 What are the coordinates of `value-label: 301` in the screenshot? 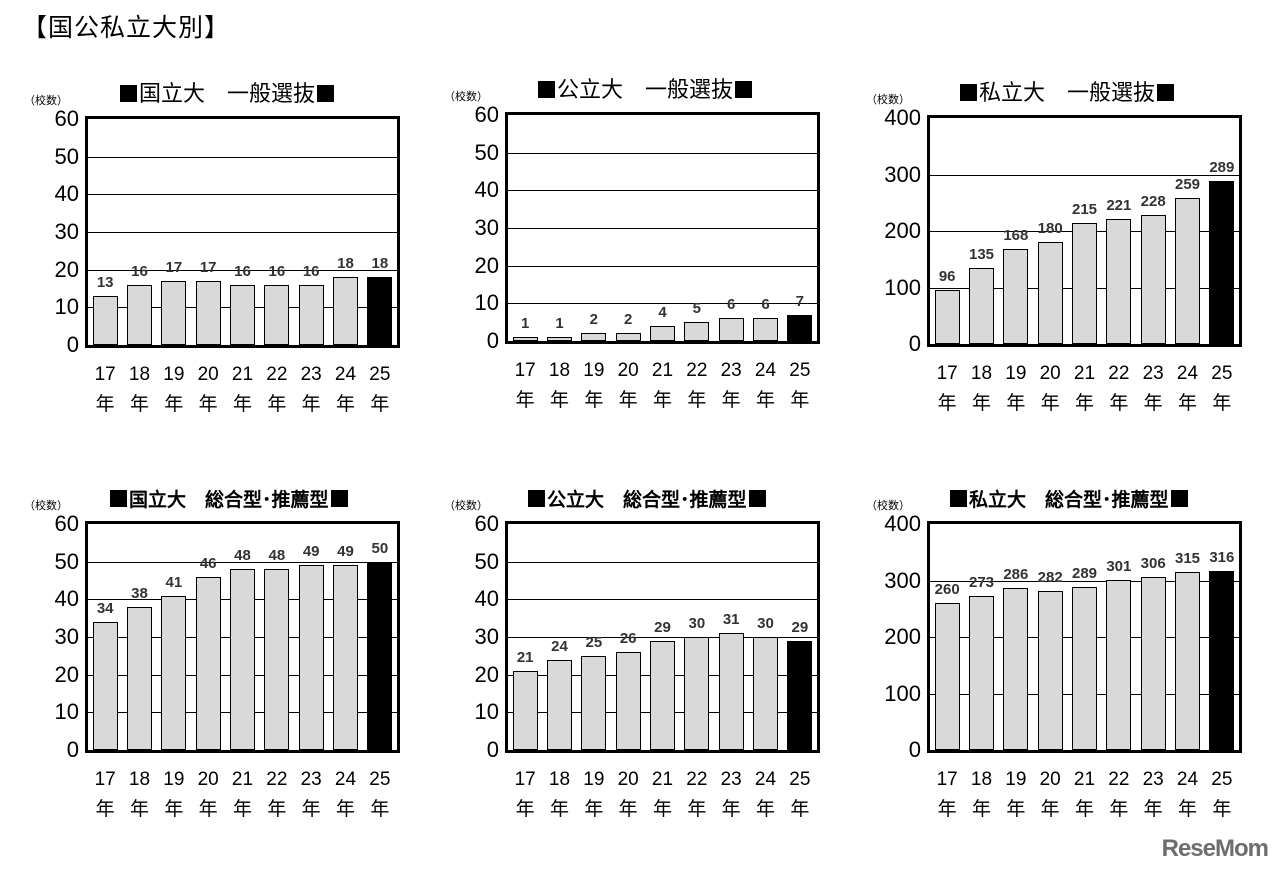 It's located at (1119, 566).